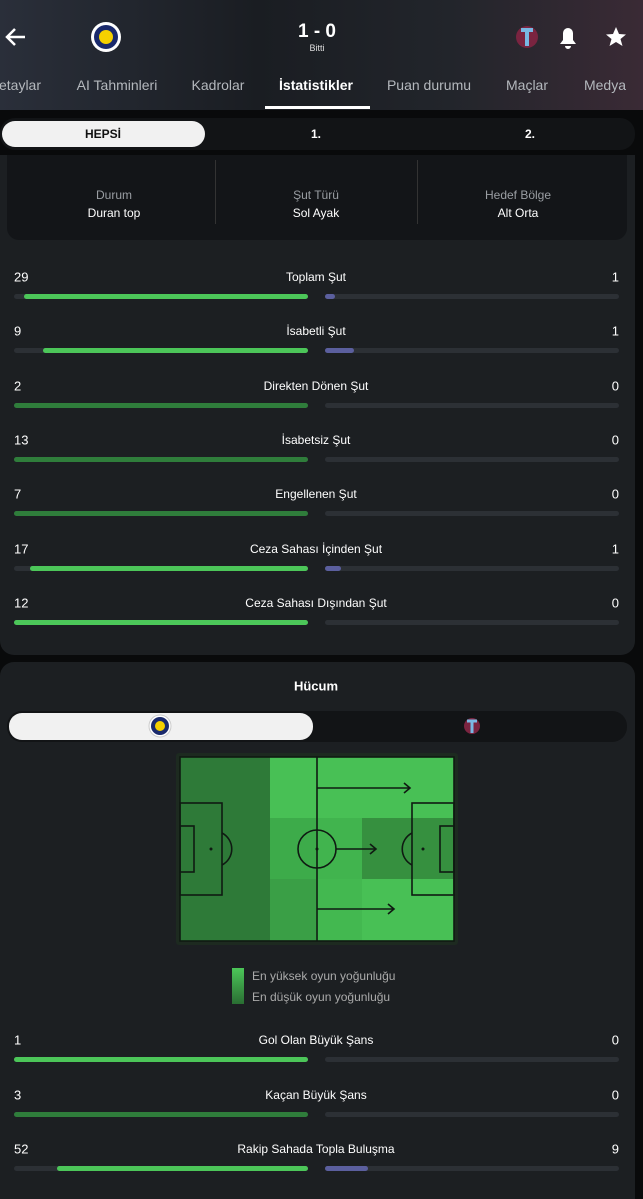 Image resolution: width=643 pixels, height=1199 pixels. Describe the element at coordinates (21, 1149) in the screenshot. I see `home-value: 52` at that location.